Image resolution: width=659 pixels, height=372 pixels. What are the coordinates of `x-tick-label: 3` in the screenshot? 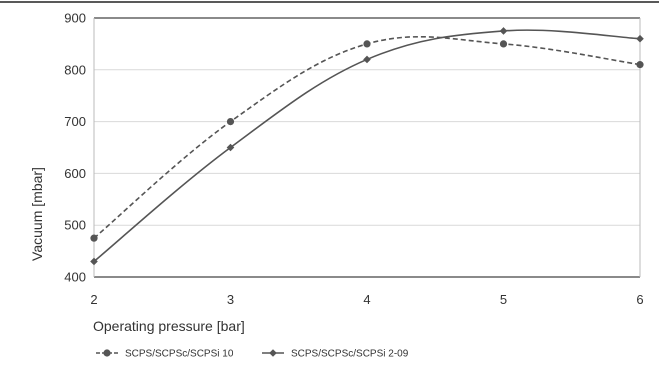 It's located at (230, 299).